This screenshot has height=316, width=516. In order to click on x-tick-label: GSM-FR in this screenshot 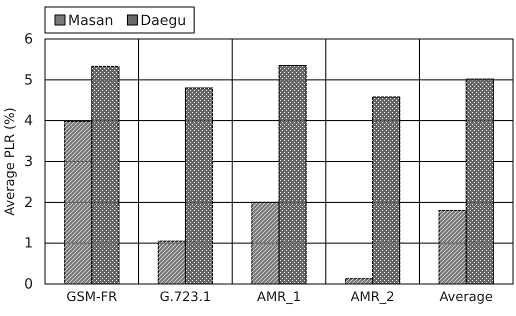, I will do `click(92, 298)`.